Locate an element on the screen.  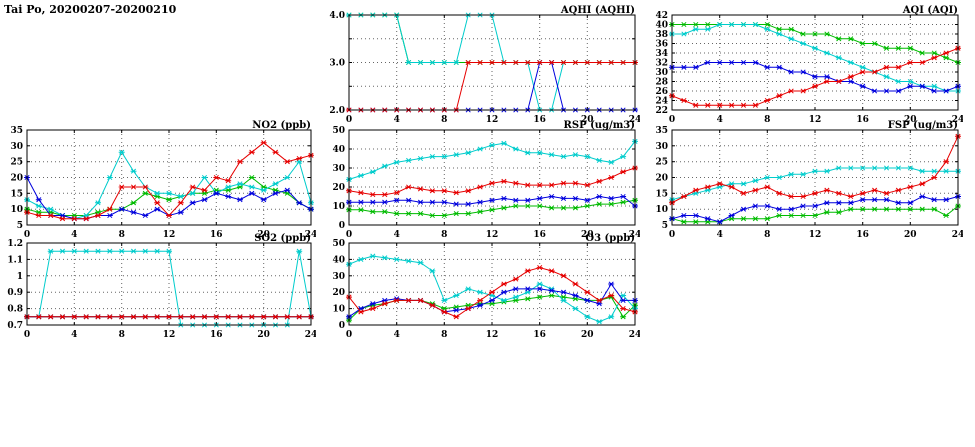
y-tick-label: 15 is located at coordinates (661, 194).